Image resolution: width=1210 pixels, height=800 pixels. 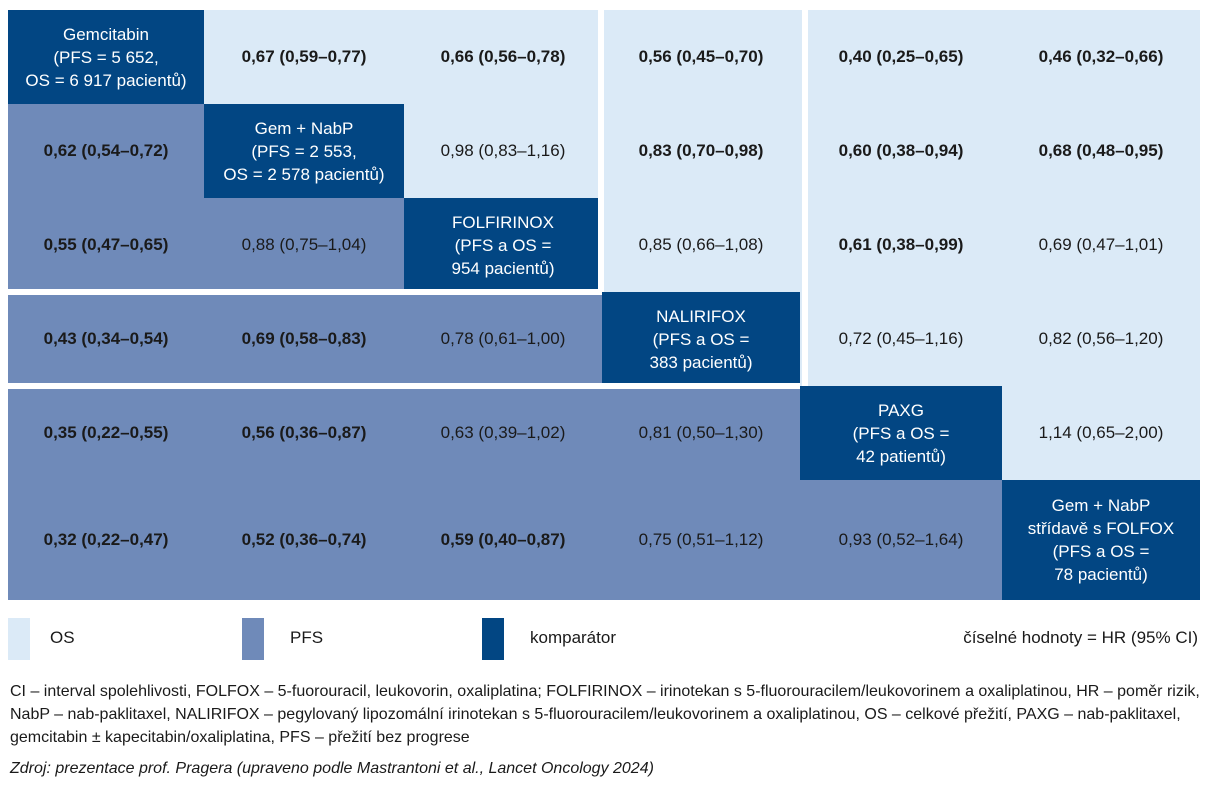 What do you see at coordinates (503, 433) in the screenshot?
I see `pfs-hr-value: 0,63 (0,39–1,02)` at bounding box center [503, 433].